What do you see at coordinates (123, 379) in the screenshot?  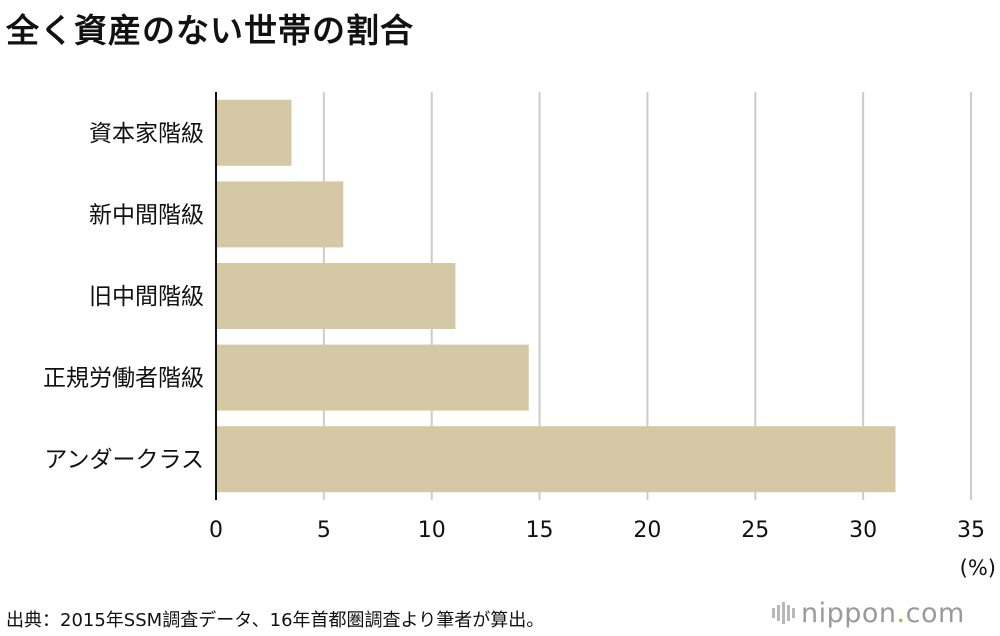 I see `category-label-4: 正規労働者階級` at bounding box center [123, 379].